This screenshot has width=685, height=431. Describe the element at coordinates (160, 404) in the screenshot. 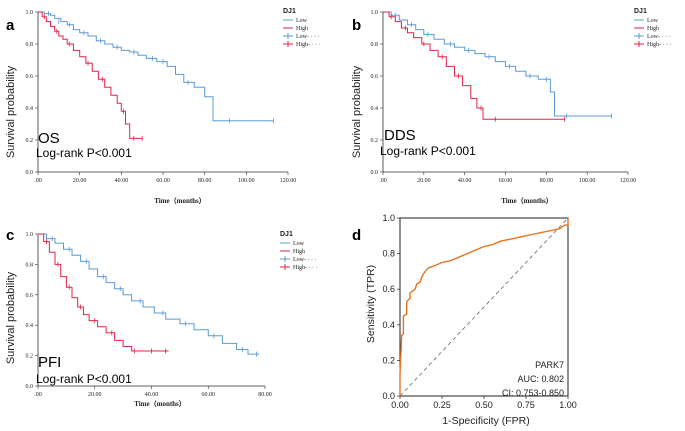

I see `x-axis-label-c: Time（months）` at that location.